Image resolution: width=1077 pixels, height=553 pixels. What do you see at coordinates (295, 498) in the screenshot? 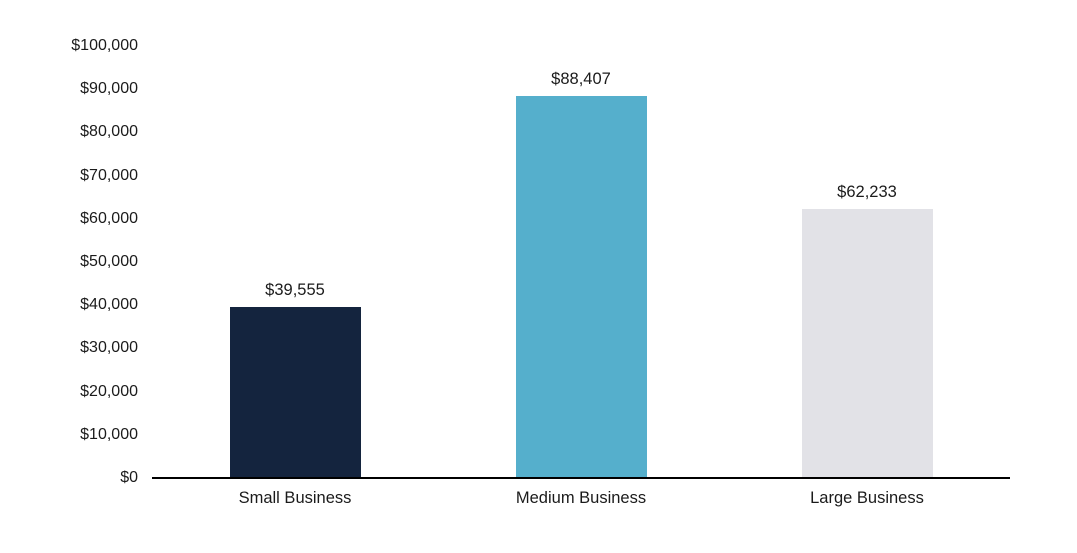
I see `x-category-label-small-business: Small Business` at bounding box center [295, 498].